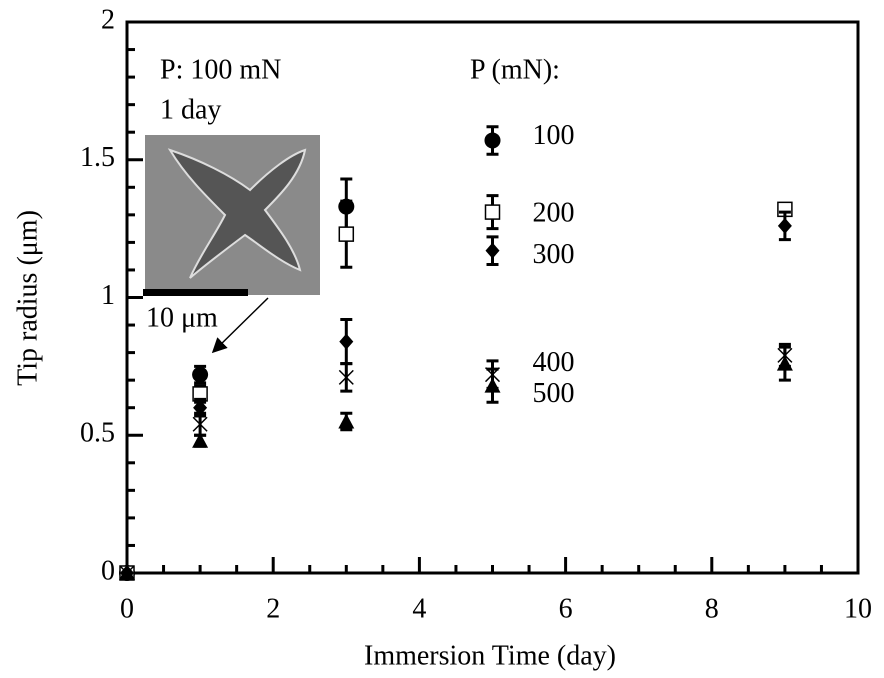 The width and height of the screenshot is (884, 678). Describe the element at coordinates (190, 109) in the screenshot. I see `annotation: 1 day` at that location.